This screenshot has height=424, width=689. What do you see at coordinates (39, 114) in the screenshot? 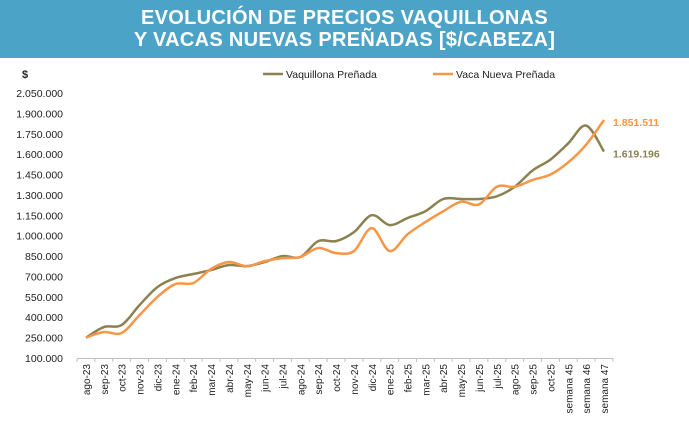
I see `y-tick-label: 1.900.000` at bounding box center [39, 114].